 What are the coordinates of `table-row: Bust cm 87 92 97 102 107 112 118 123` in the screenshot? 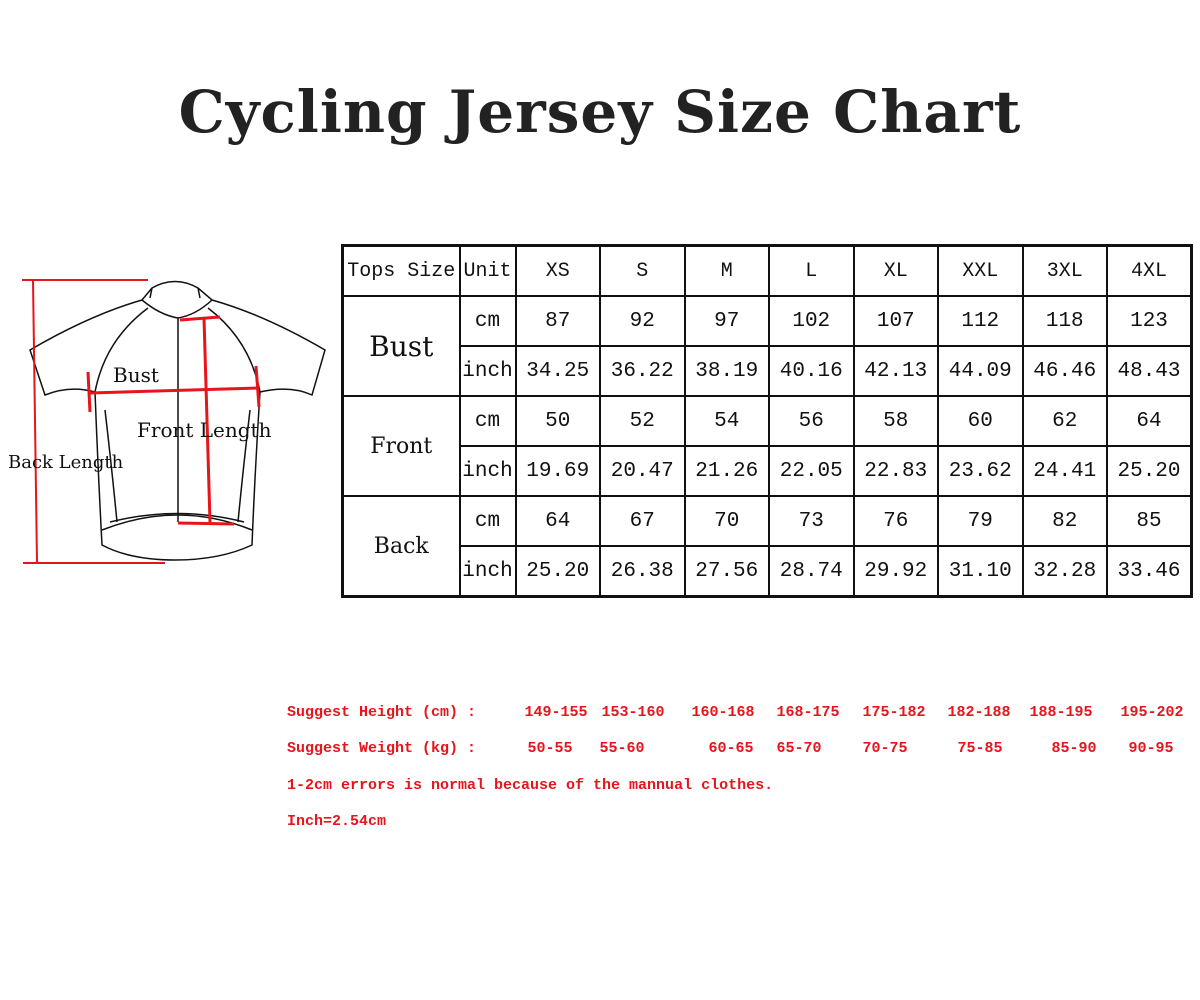 It's located at (767, 346).